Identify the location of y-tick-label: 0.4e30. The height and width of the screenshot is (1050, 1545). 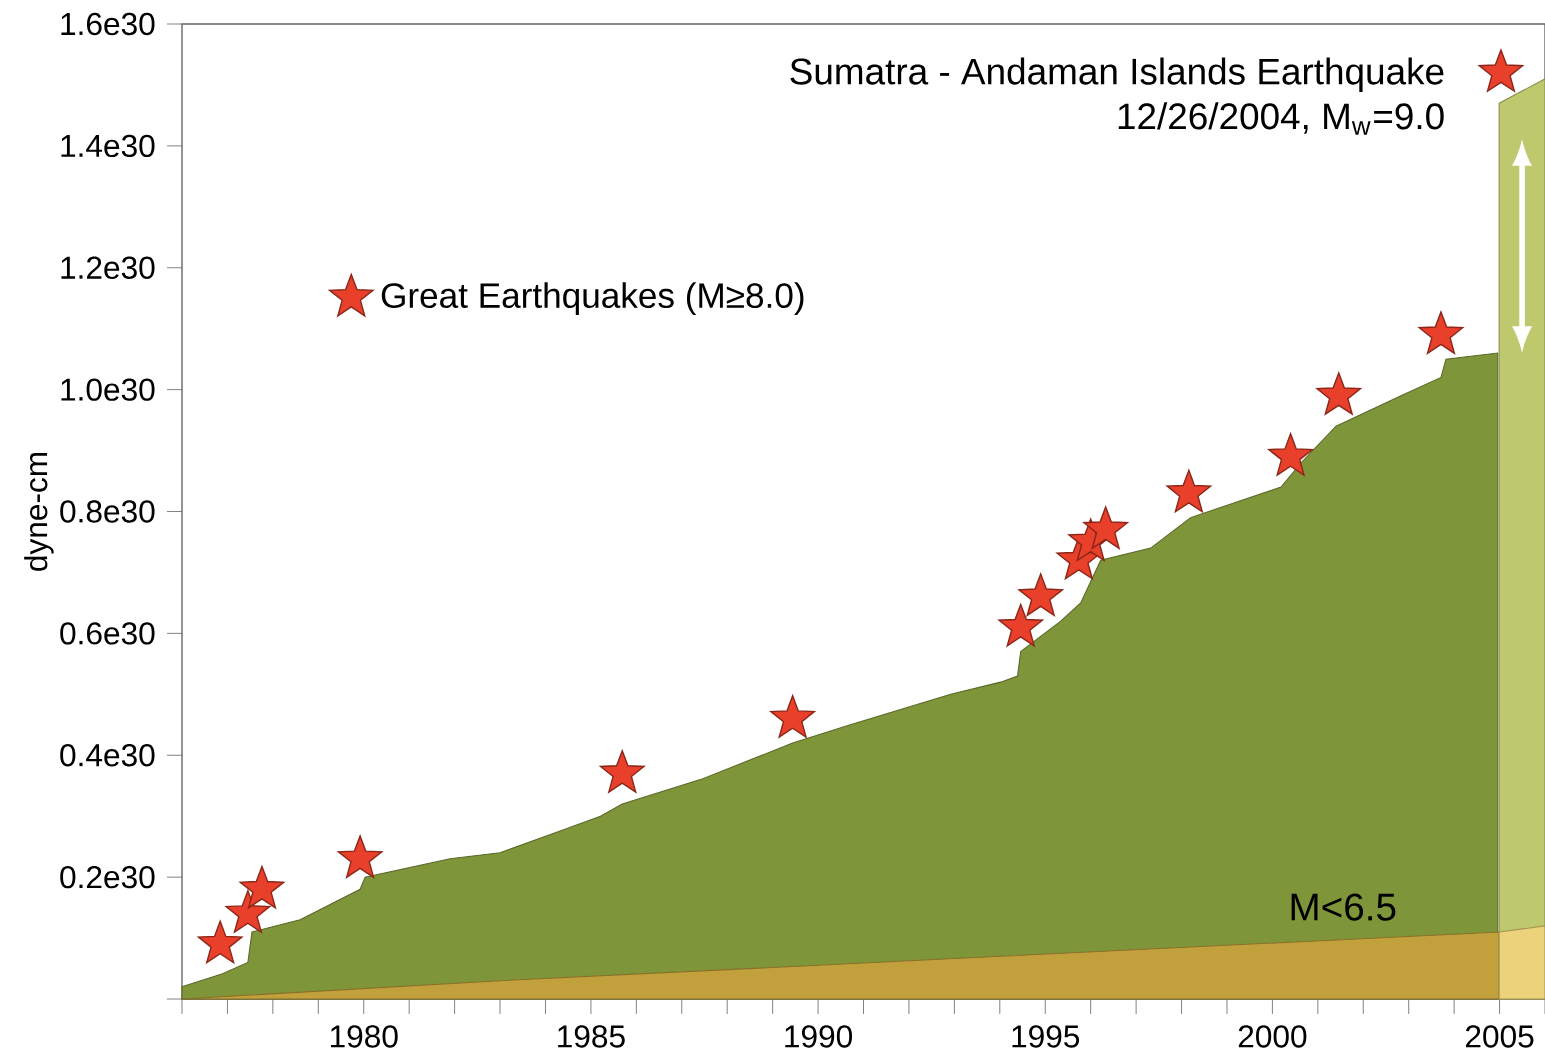
(107, 755).